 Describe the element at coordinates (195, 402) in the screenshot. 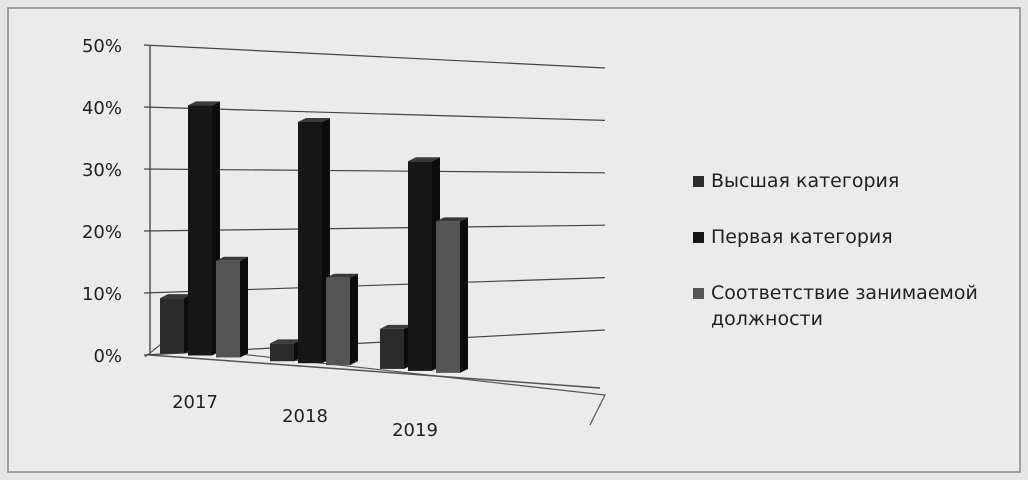

I see `x-tick-label: 2017` at that location.